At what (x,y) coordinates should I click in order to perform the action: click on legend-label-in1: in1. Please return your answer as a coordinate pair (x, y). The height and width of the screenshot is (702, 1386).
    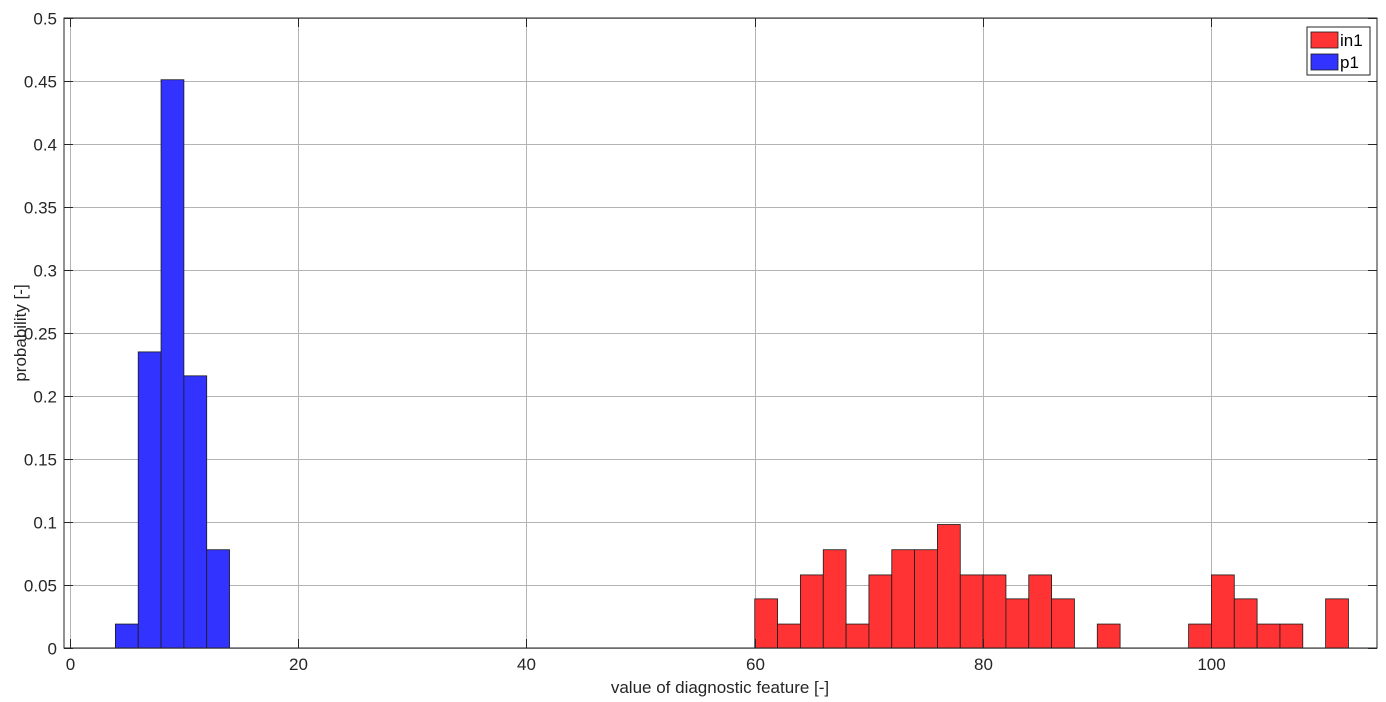
    Looking at the image, I should click on (1351, 40).